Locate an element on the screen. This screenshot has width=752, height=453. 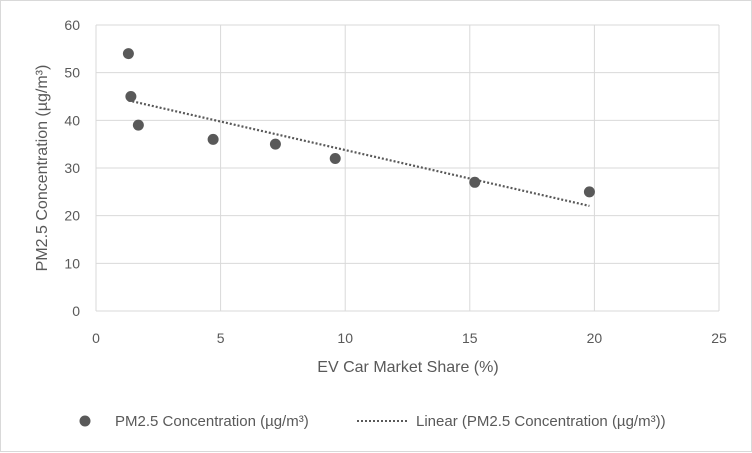
x-tick-label: 20 is located at coordinates (595, 338).